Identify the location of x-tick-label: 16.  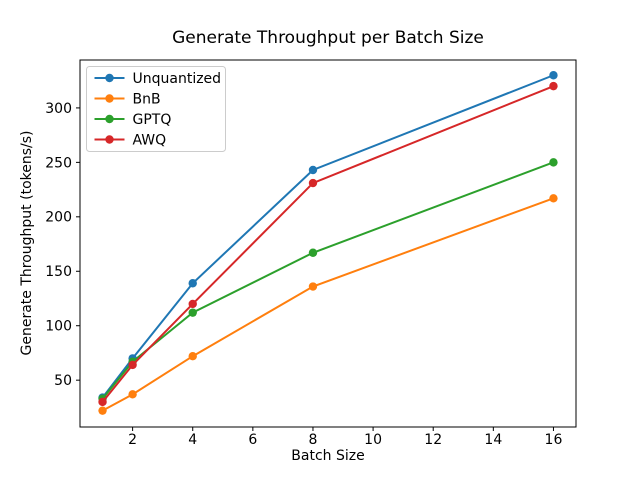
(554, 440).